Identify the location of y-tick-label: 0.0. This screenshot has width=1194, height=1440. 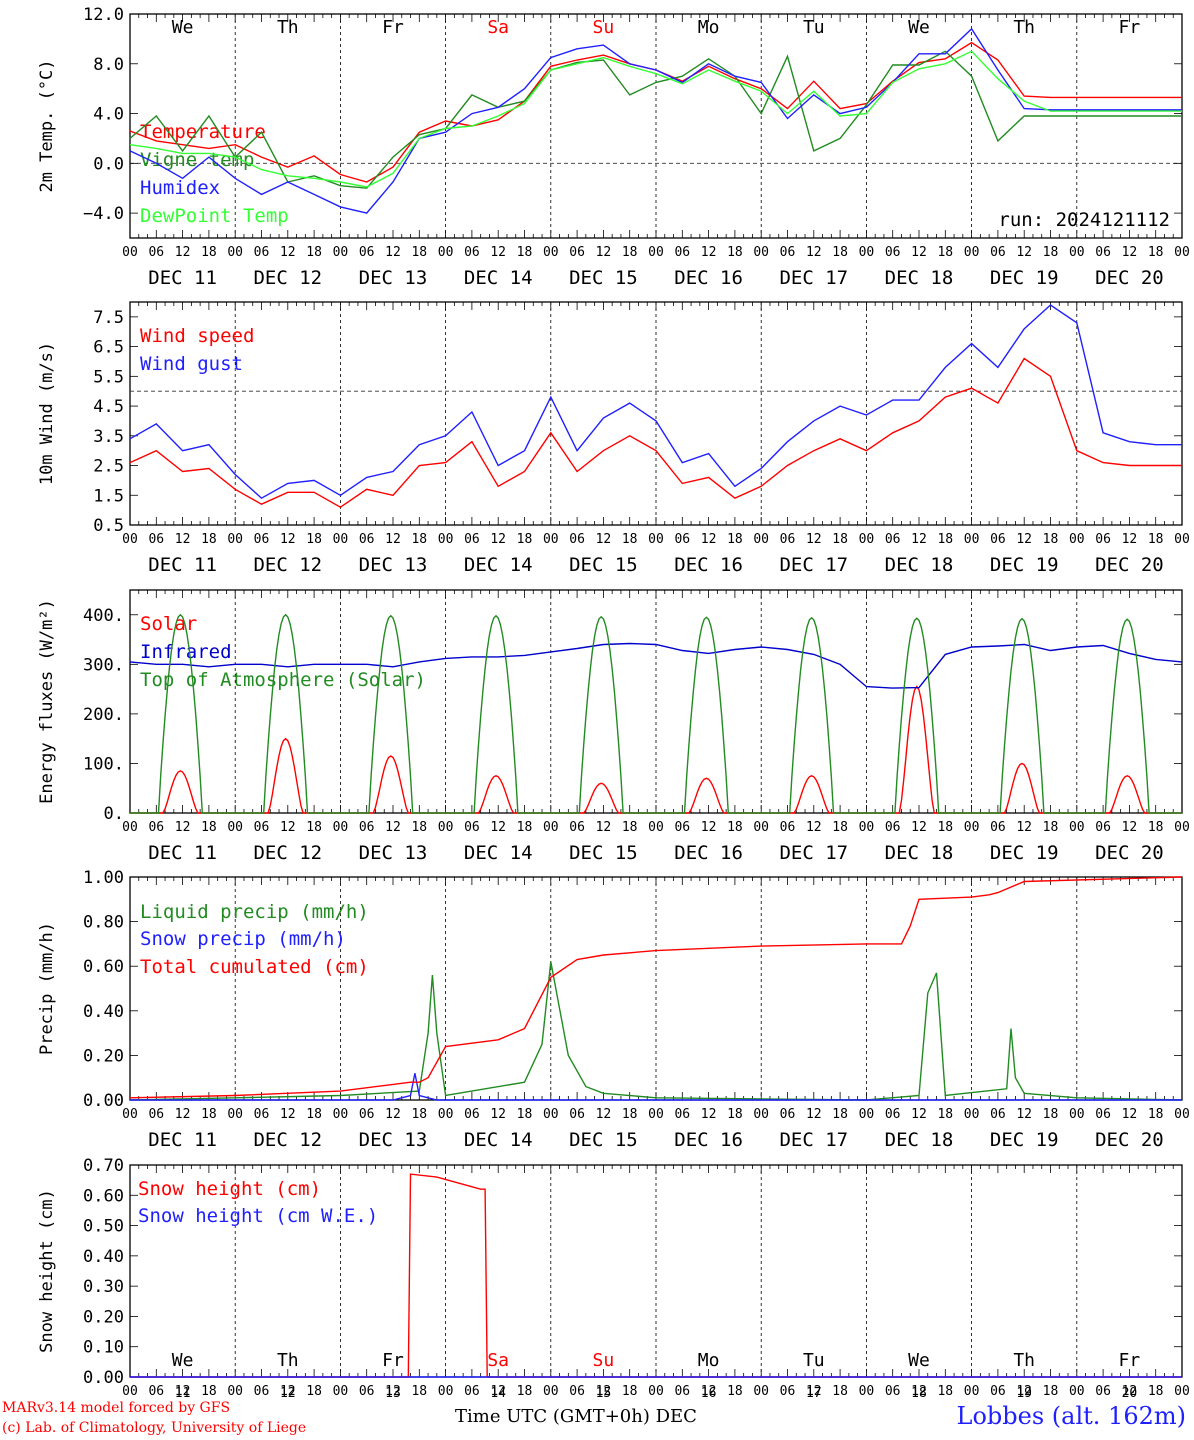
(108, 164).